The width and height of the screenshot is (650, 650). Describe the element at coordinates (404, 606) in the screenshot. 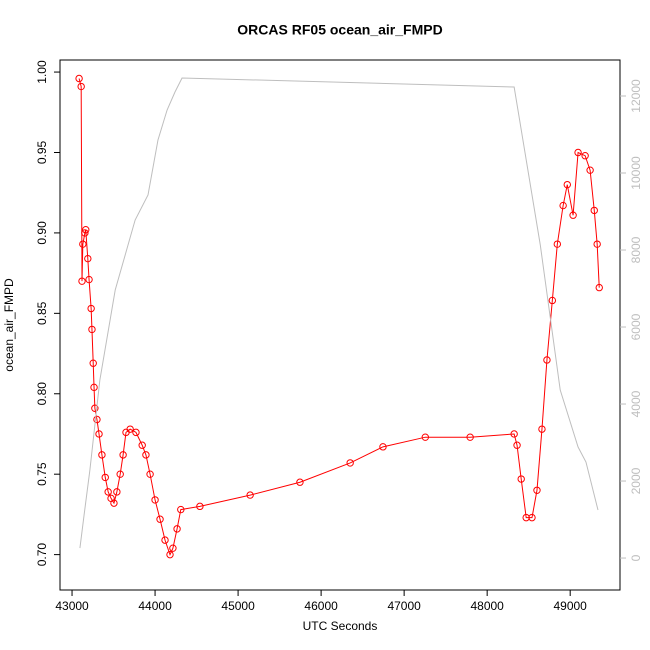

I see `x-tick-label: 47000` at that location.